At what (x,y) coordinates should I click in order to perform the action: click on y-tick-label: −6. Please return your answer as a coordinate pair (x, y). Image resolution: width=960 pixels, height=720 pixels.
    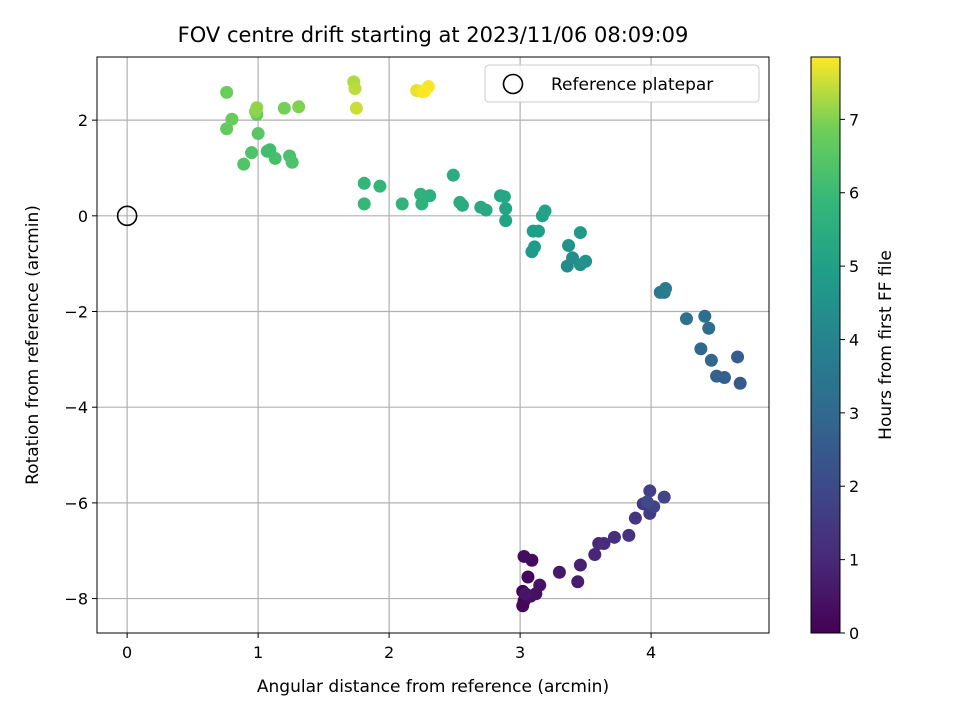
    Looking at the image, I should click on (76, 503).